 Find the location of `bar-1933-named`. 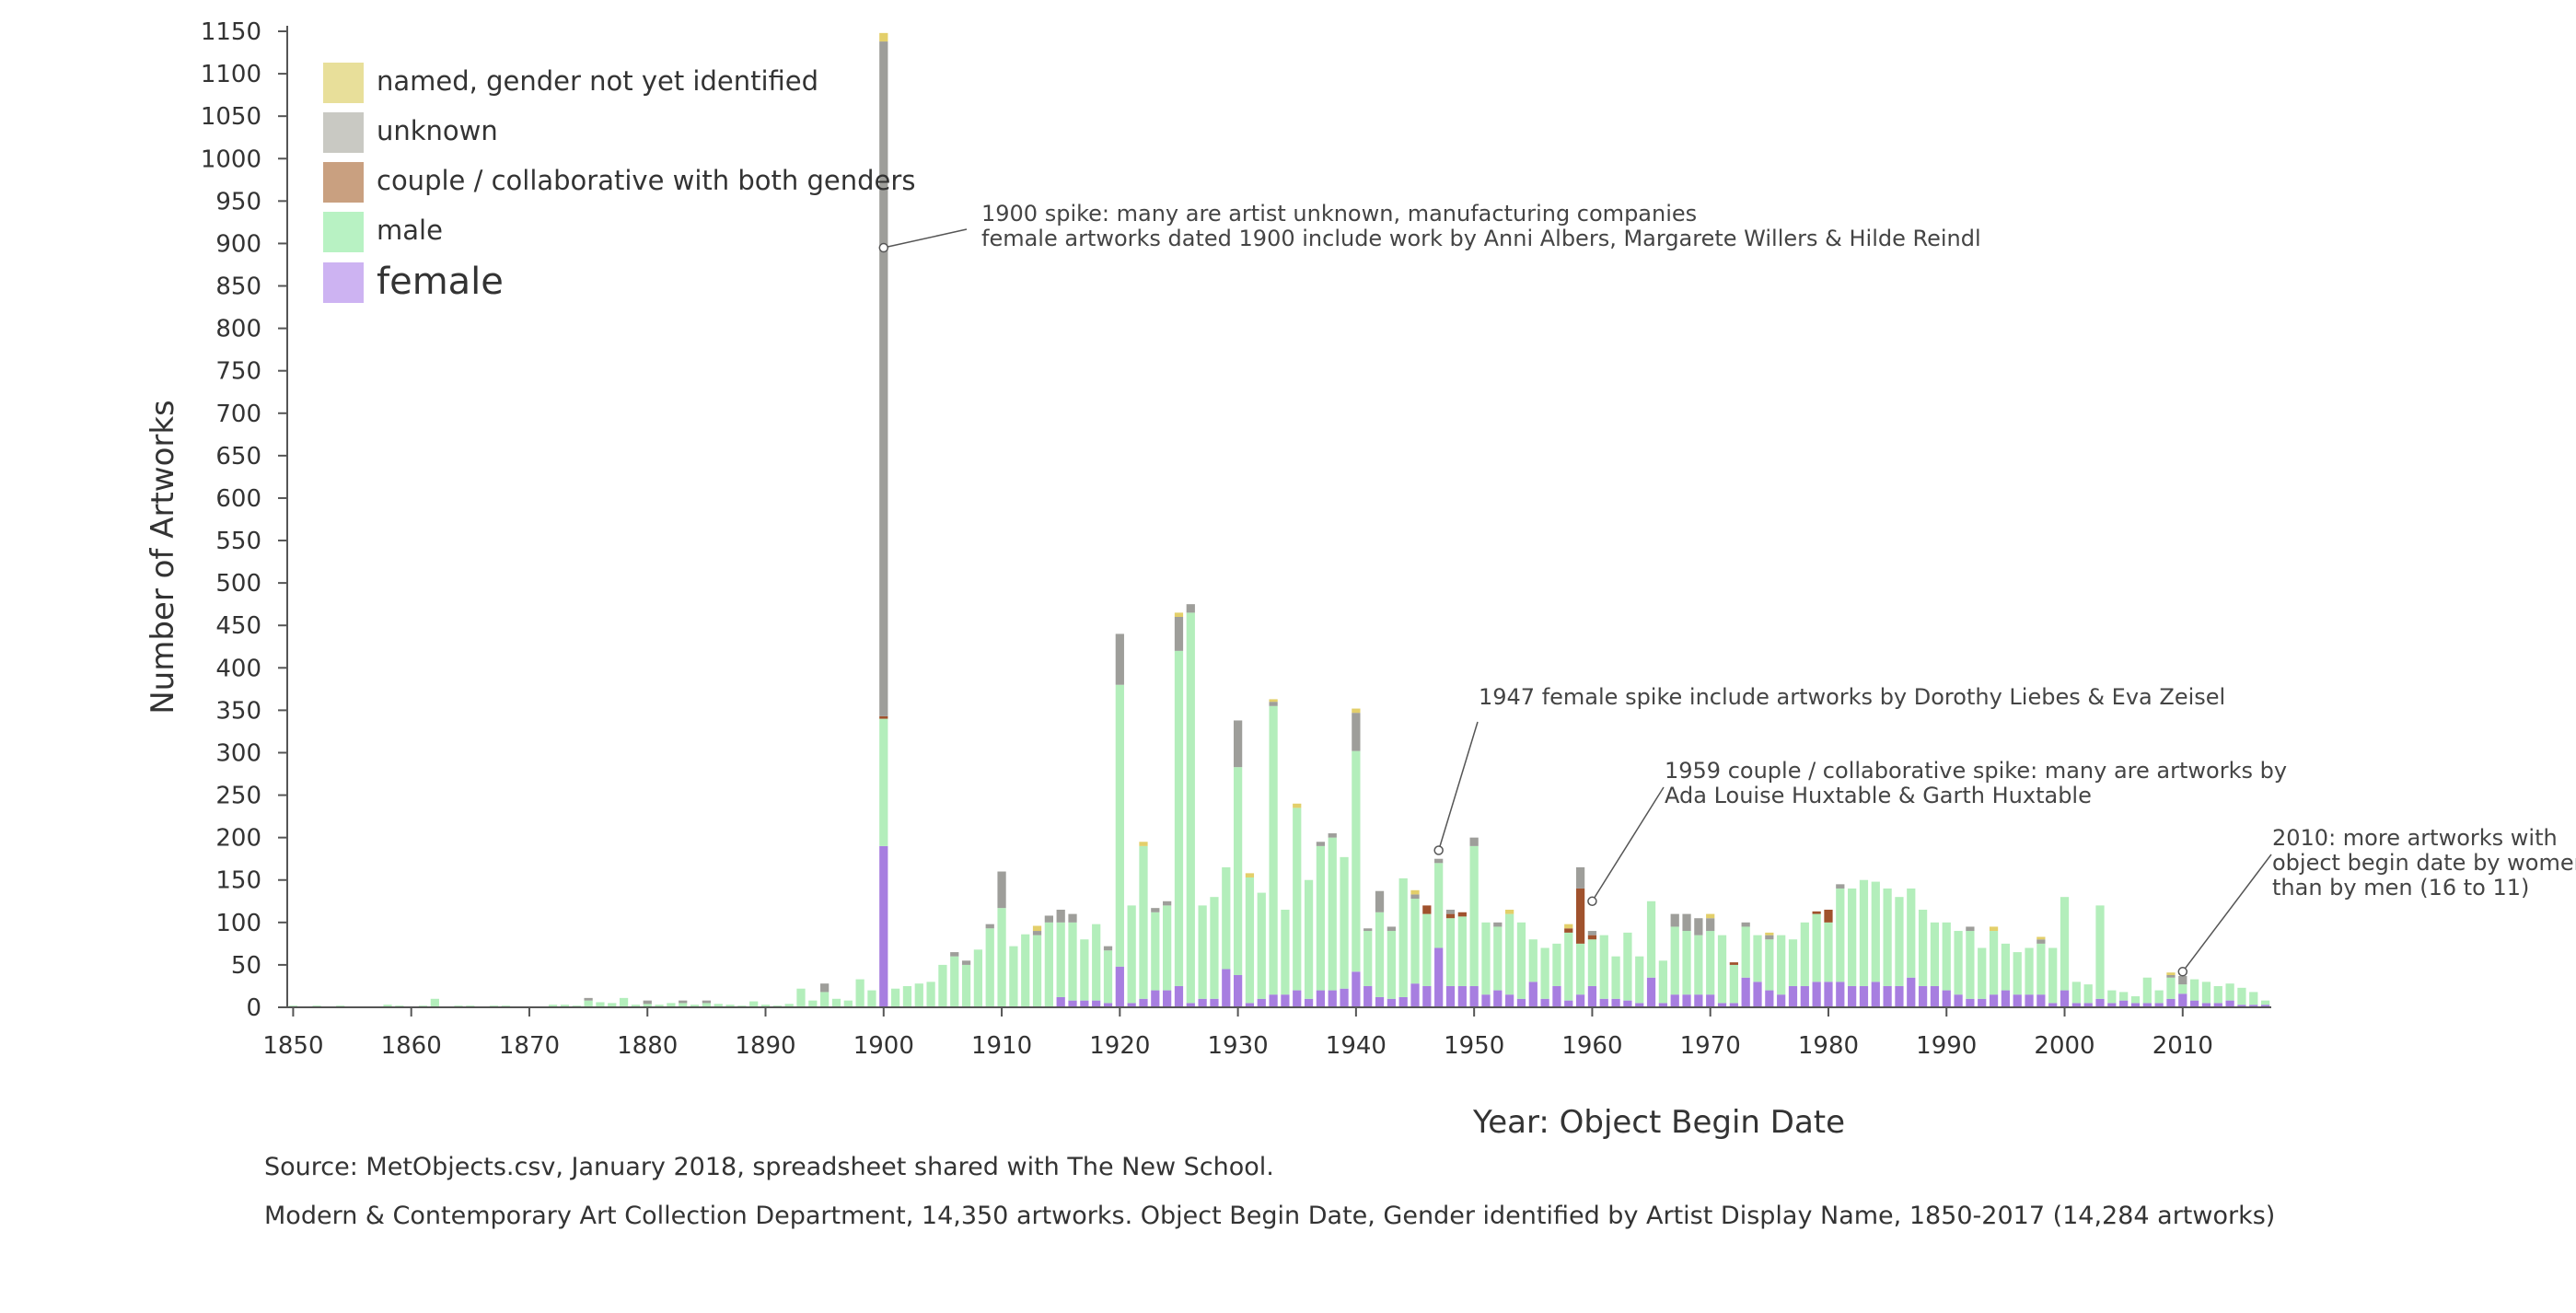

bar-1933-named is located at coordinates (1273, 701).